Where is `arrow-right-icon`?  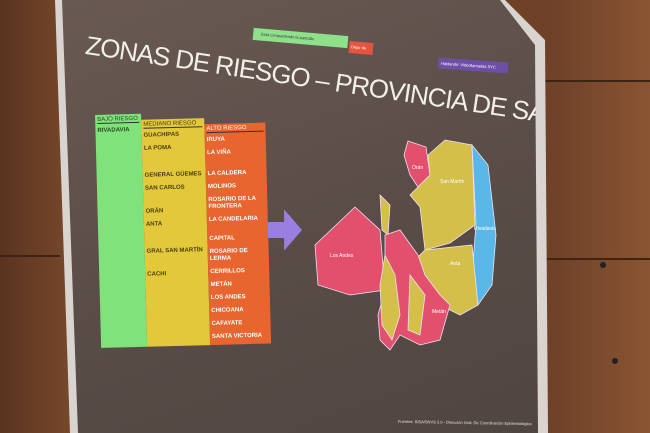 arrow-right-icon is located at coordinates (285, 230).